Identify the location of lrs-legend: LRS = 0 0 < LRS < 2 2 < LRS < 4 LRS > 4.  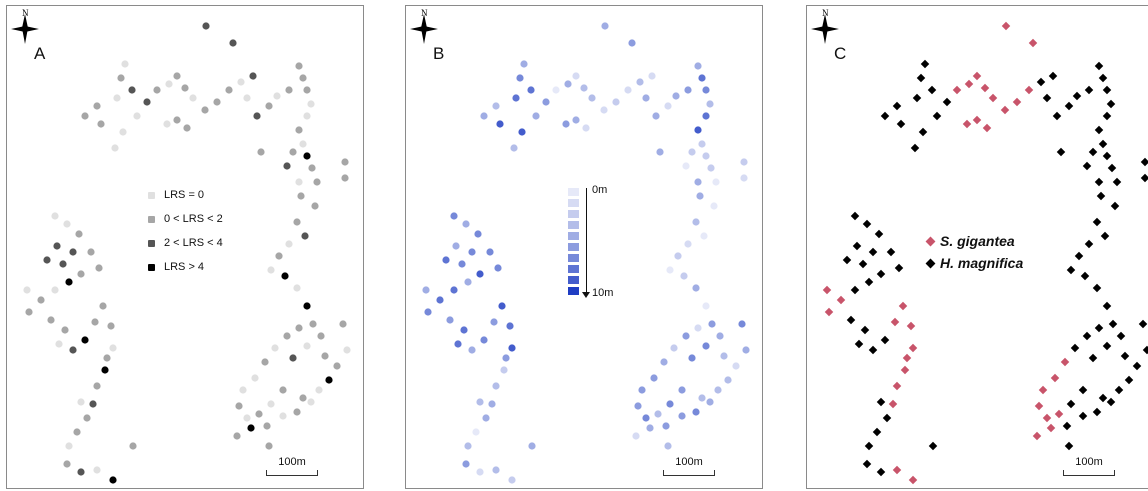
(185, 231).